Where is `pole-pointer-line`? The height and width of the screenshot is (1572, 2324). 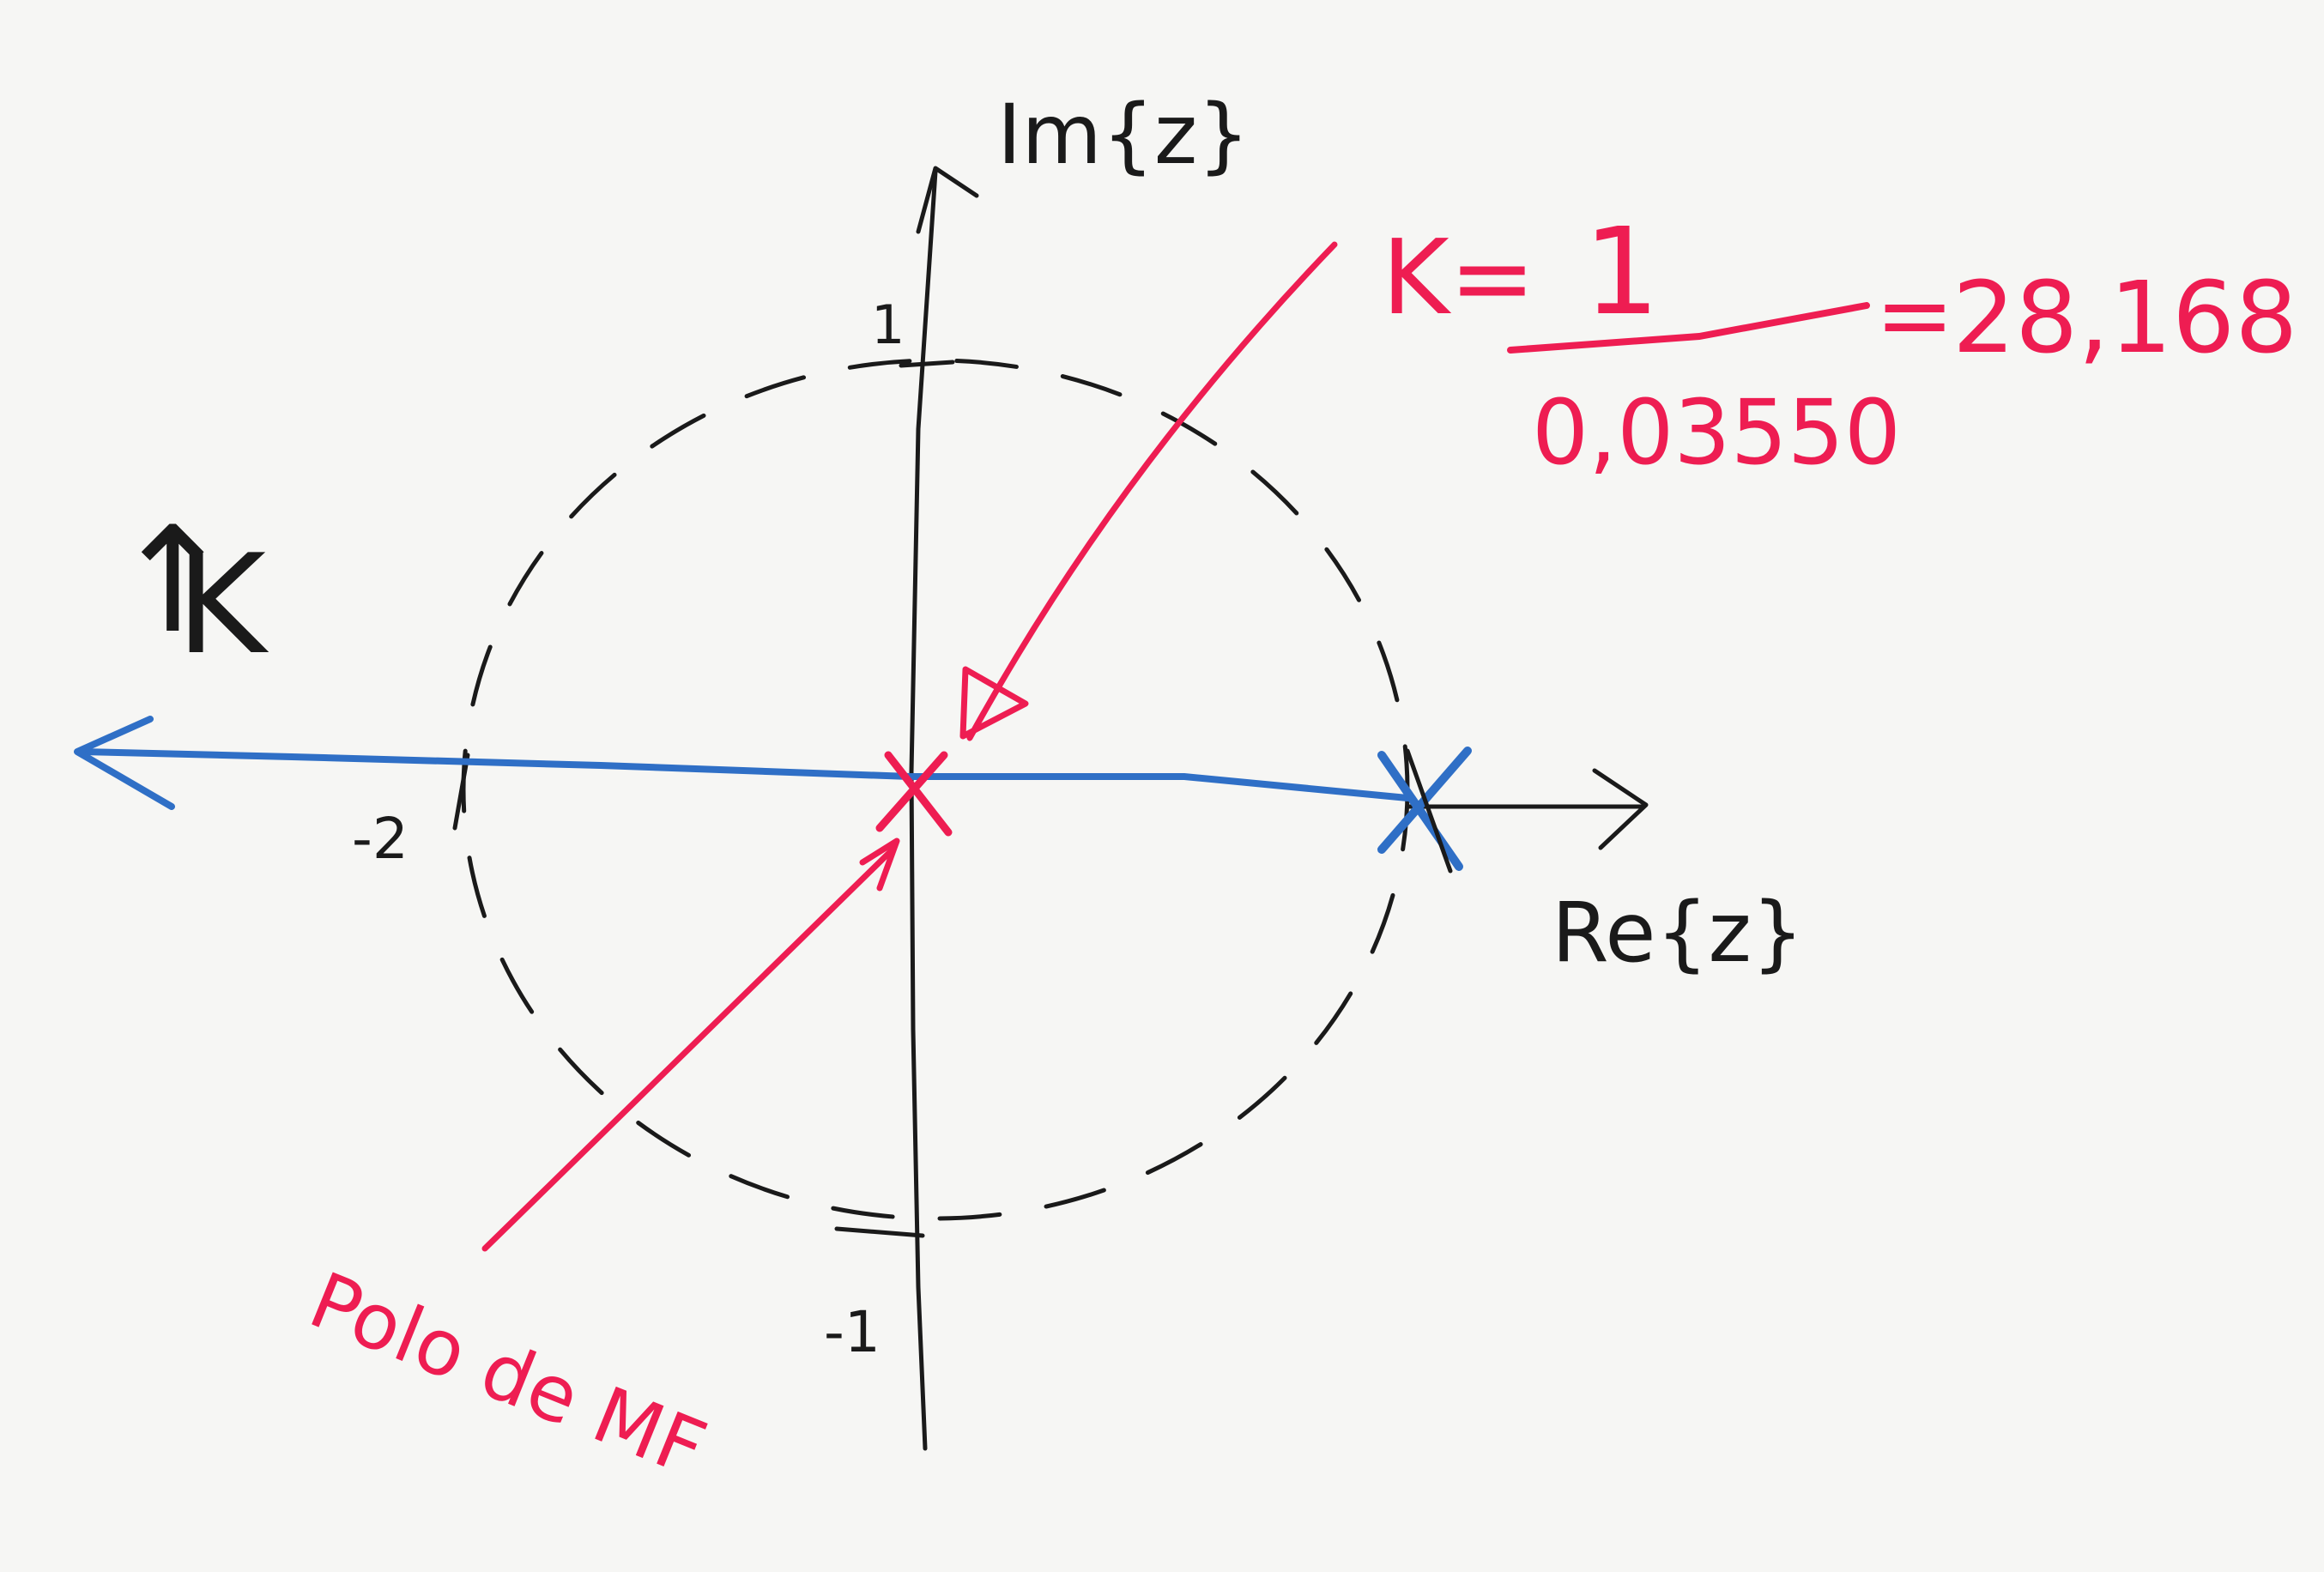 pole-pointer-line is located at coordinates (688, 1049).